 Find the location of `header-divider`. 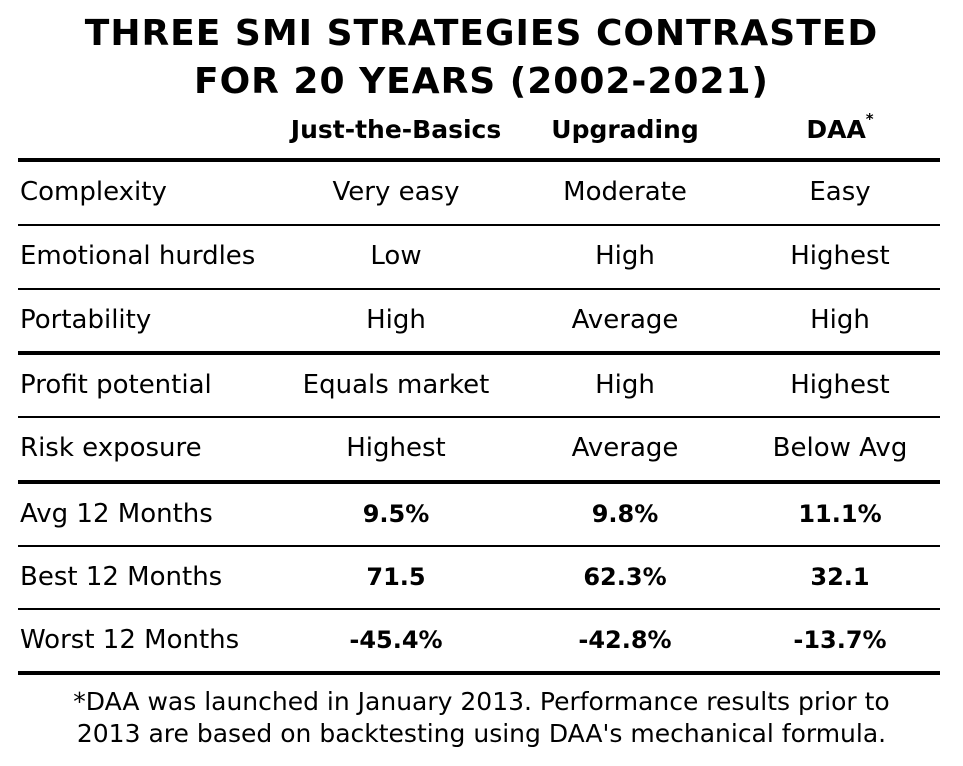

header-divider is located at coordinates (479, 160).